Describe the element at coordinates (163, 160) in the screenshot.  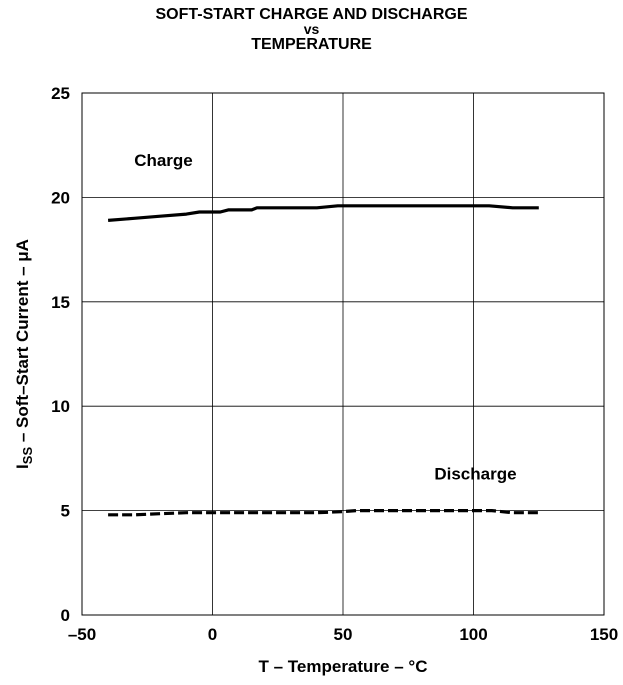
I see `annotation-charge: Charge` at that location.